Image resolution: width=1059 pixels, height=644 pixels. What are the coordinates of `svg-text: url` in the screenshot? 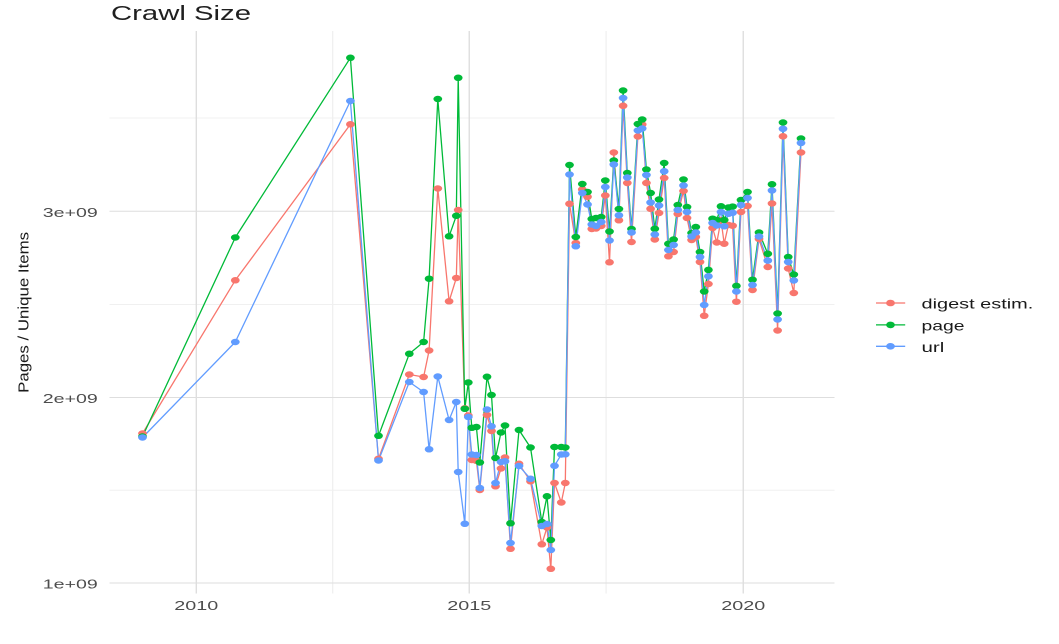 It's located at (933, 347).